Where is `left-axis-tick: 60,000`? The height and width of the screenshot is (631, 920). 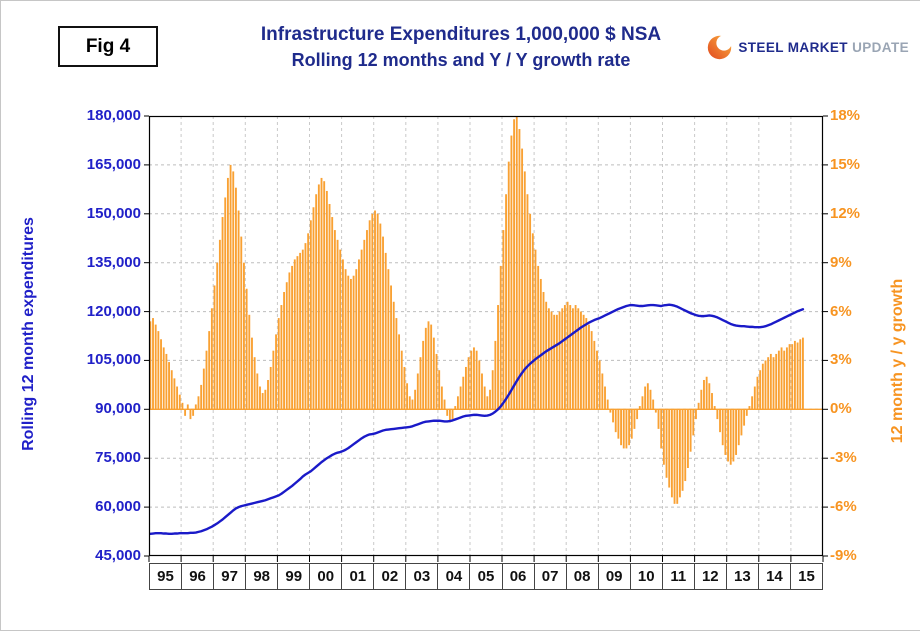 left-axis-tick: 60,000 is located at coordinates (118, 507).